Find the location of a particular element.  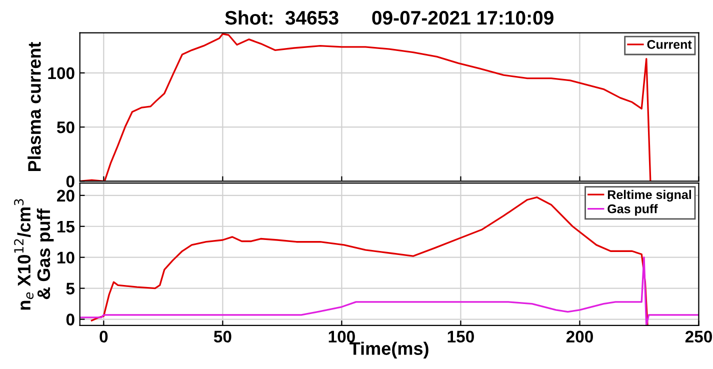

x-axis-title: Time(ms) is located at coordinates (389, 350).